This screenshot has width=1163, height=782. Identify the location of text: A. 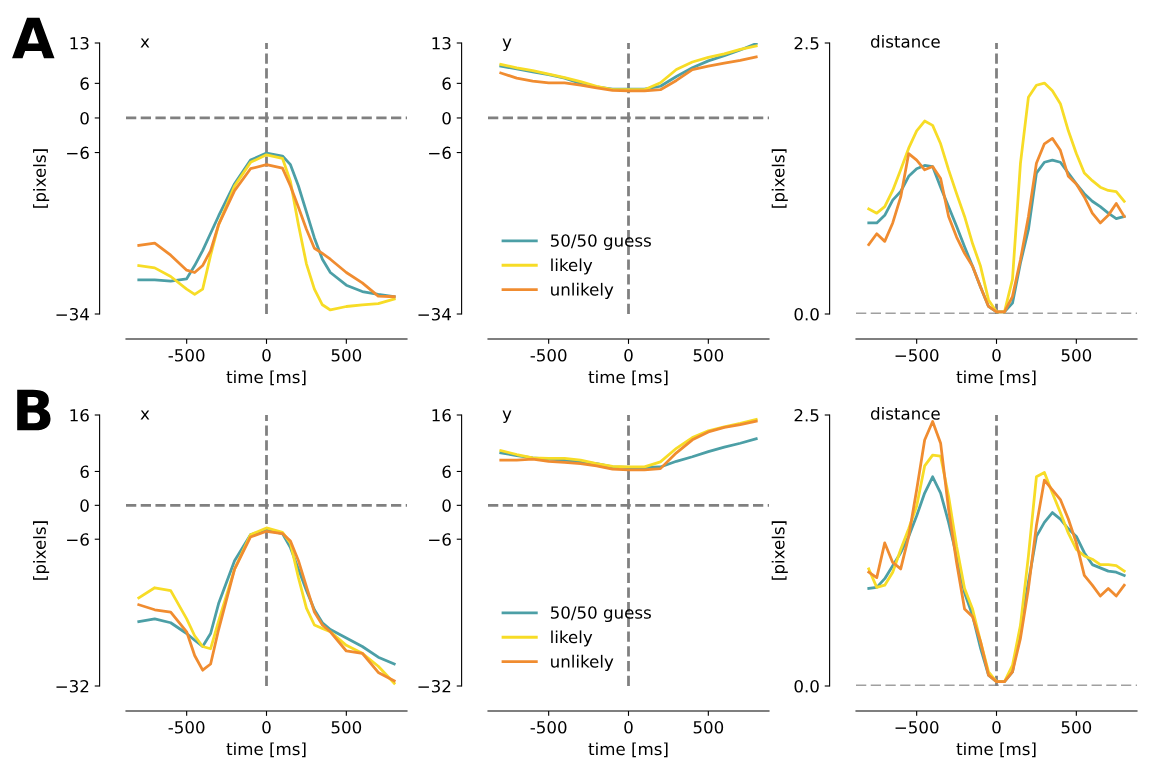
(33, 38).